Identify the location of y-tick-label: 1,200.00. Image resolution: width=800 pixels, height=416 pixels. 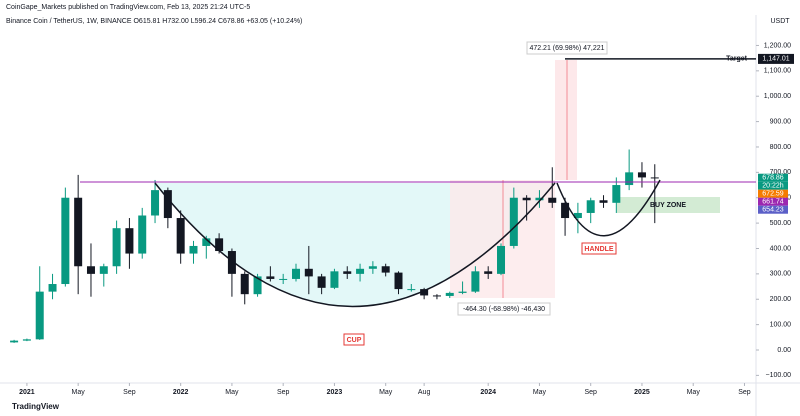
(777, 45).